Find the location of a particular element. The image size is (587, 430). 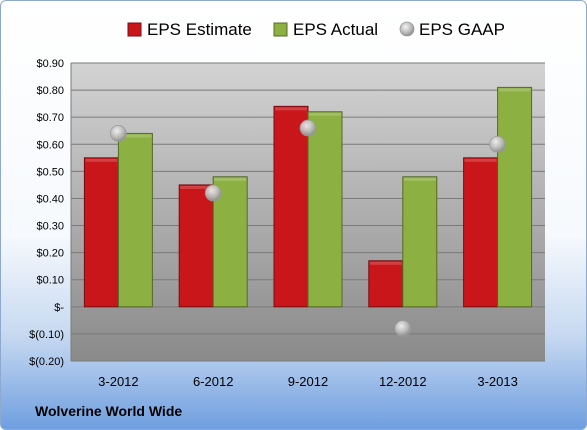

eps-gaap-legend-label: EPS GAAP is located at coordinates (462, 29).